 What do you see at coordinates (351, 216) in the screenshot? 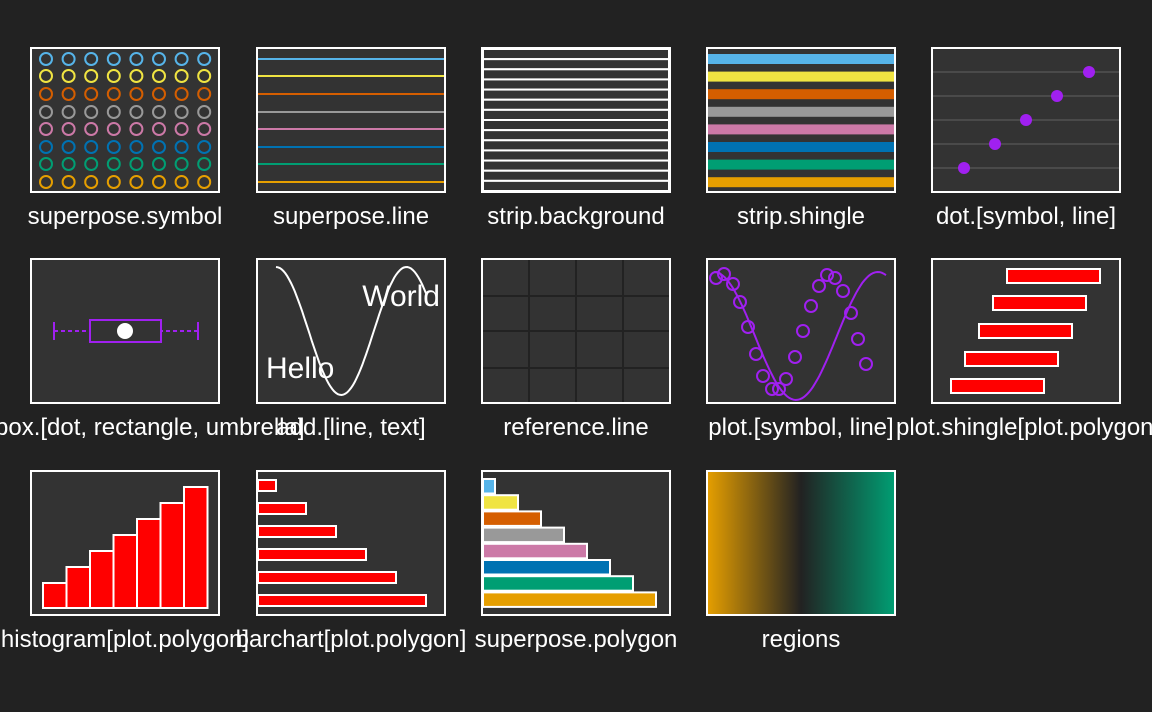
I see `superpose-line-label: superpose.line` at bounding box center [351, 216].